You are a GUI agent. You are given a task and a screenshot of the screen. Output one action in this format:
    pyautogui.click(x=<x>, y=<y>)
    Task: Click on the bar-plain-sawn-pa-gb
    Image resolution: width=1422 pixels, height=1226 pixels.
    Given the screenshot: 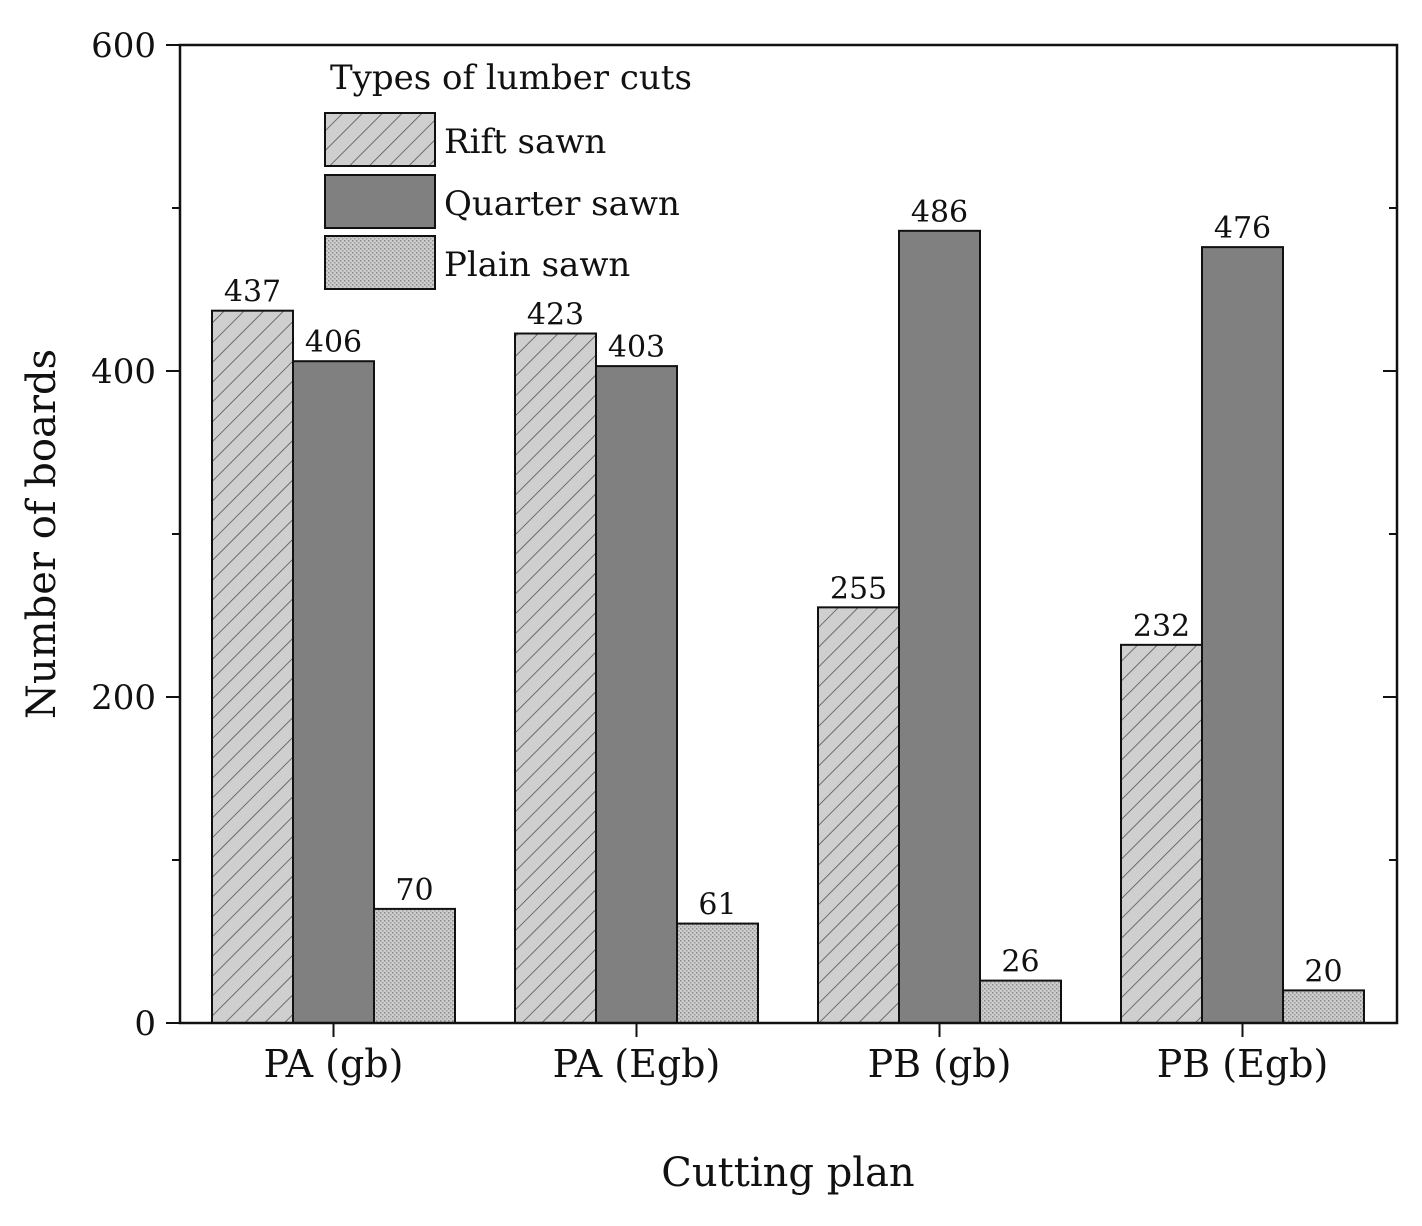 What is the action you would take?
    pyautogui.click(x=414, y=966)
    